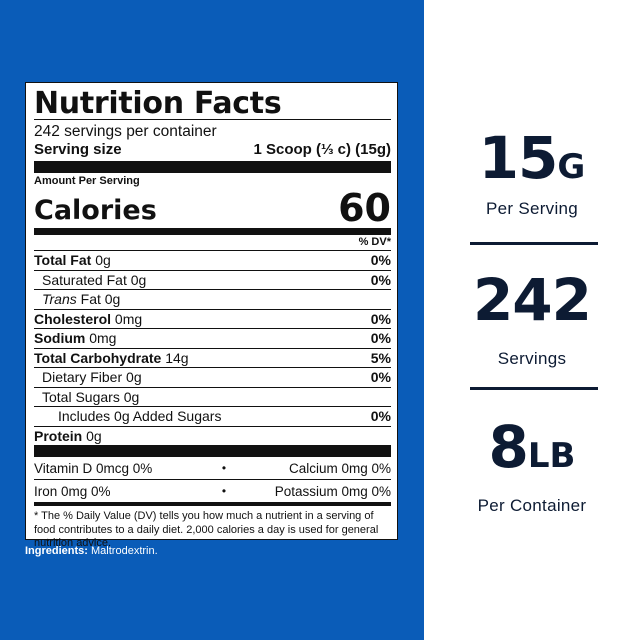 The width and height of the screenshot is (640, 640). I want to click on vitamin-row: Vitamin D 0mcg 0% • Calcium 0mg 0%, so click(212, 468).